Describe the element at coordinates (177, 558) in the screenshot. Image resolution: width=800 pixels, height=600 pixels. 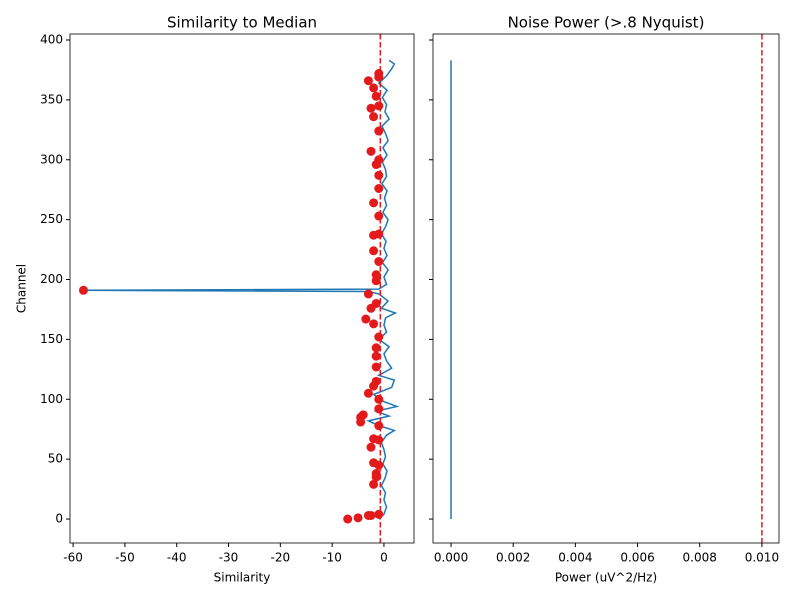
I see `x-tick-label: -40` at that location.